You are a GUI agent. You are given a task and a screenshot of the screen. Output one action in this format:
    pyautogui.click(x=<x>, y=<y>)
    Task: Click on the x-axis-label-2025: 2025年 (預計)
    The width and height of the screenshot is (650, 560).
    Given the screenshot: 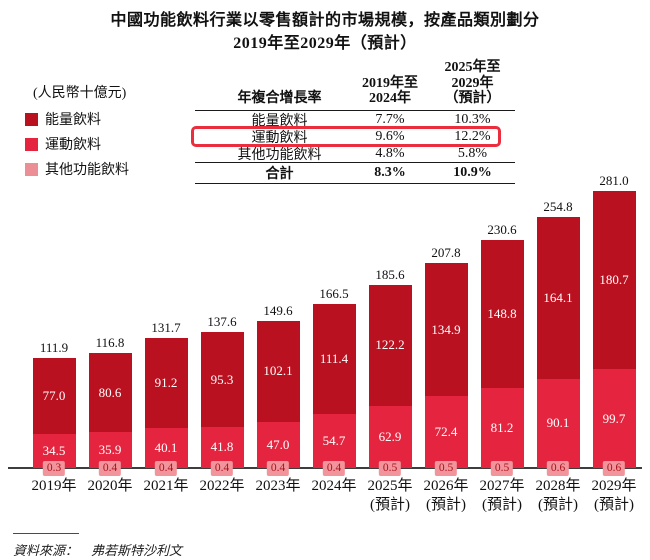 What is the action you would take?
    pyautogui.click(x=390, y=495)
    